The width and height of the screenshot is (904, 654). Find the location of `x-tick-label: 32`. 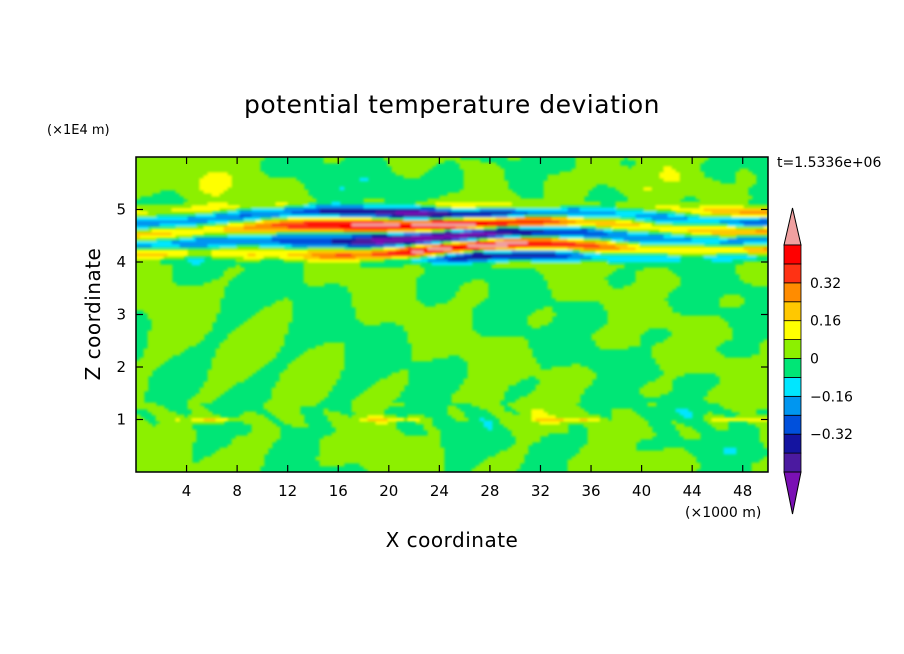

x-tick-label: 32 is located at coordinates (540, 491).